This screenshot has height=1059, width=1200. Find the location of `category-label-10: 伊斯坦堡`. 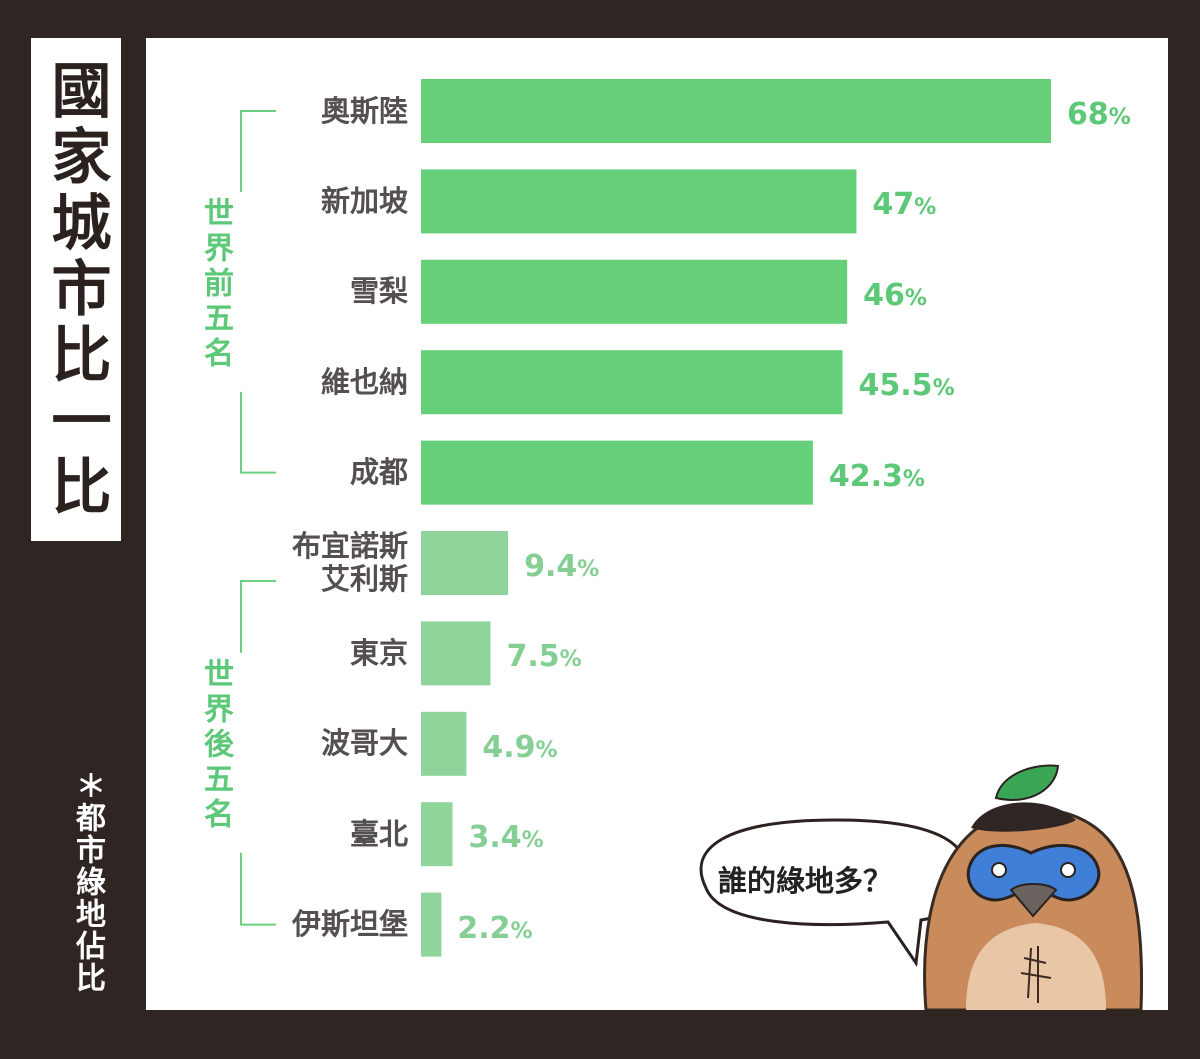

category-label-10: 伊斯坦堡 is located at coordinates (349, 924).